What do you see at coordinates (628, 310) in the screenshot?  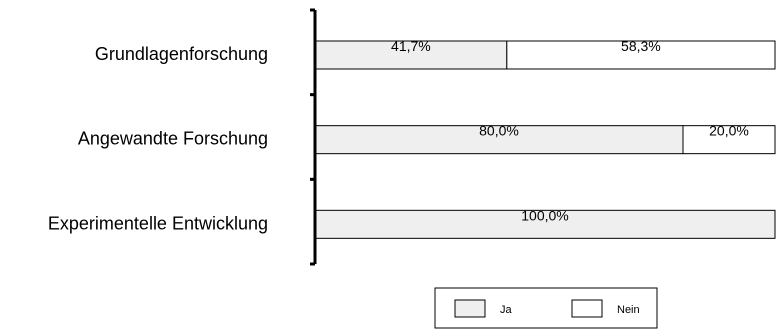 I see `legend-label-nein: Nein` at bounding box center [628, 310].